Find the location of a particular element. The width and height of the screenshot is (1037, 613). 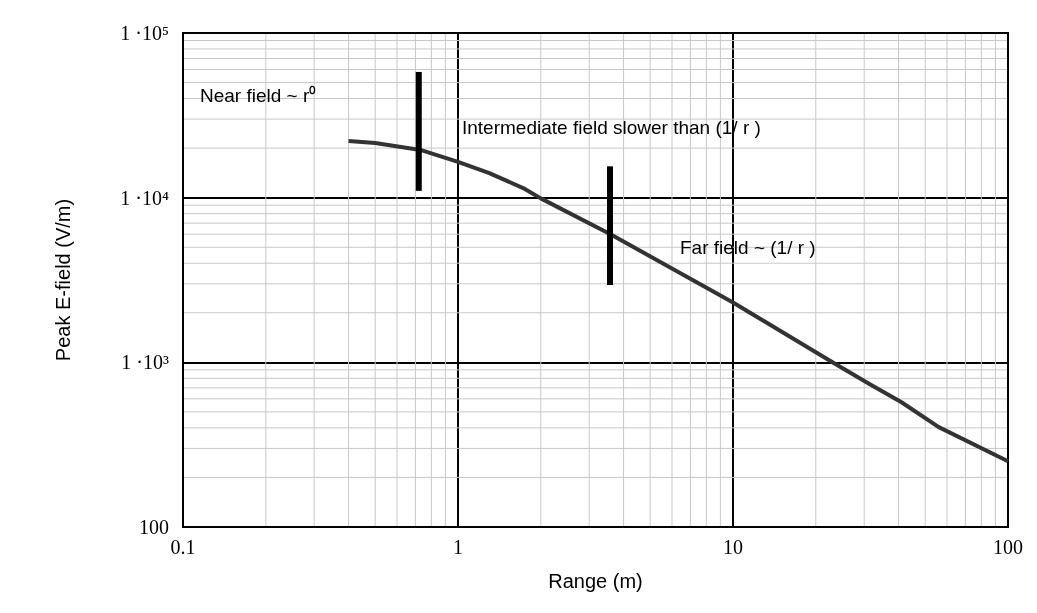

x-axis-title: Range (m) is located at coordinates (595, 581).